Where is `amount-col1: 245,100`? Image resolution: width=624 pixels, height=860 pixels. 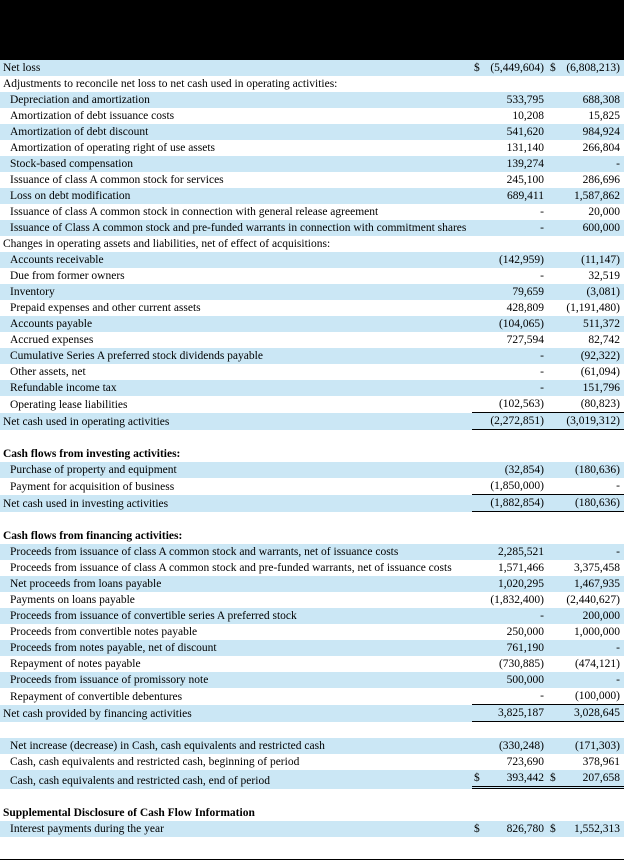
amount-col1: 245,100 is located at coordinates (510, 180).